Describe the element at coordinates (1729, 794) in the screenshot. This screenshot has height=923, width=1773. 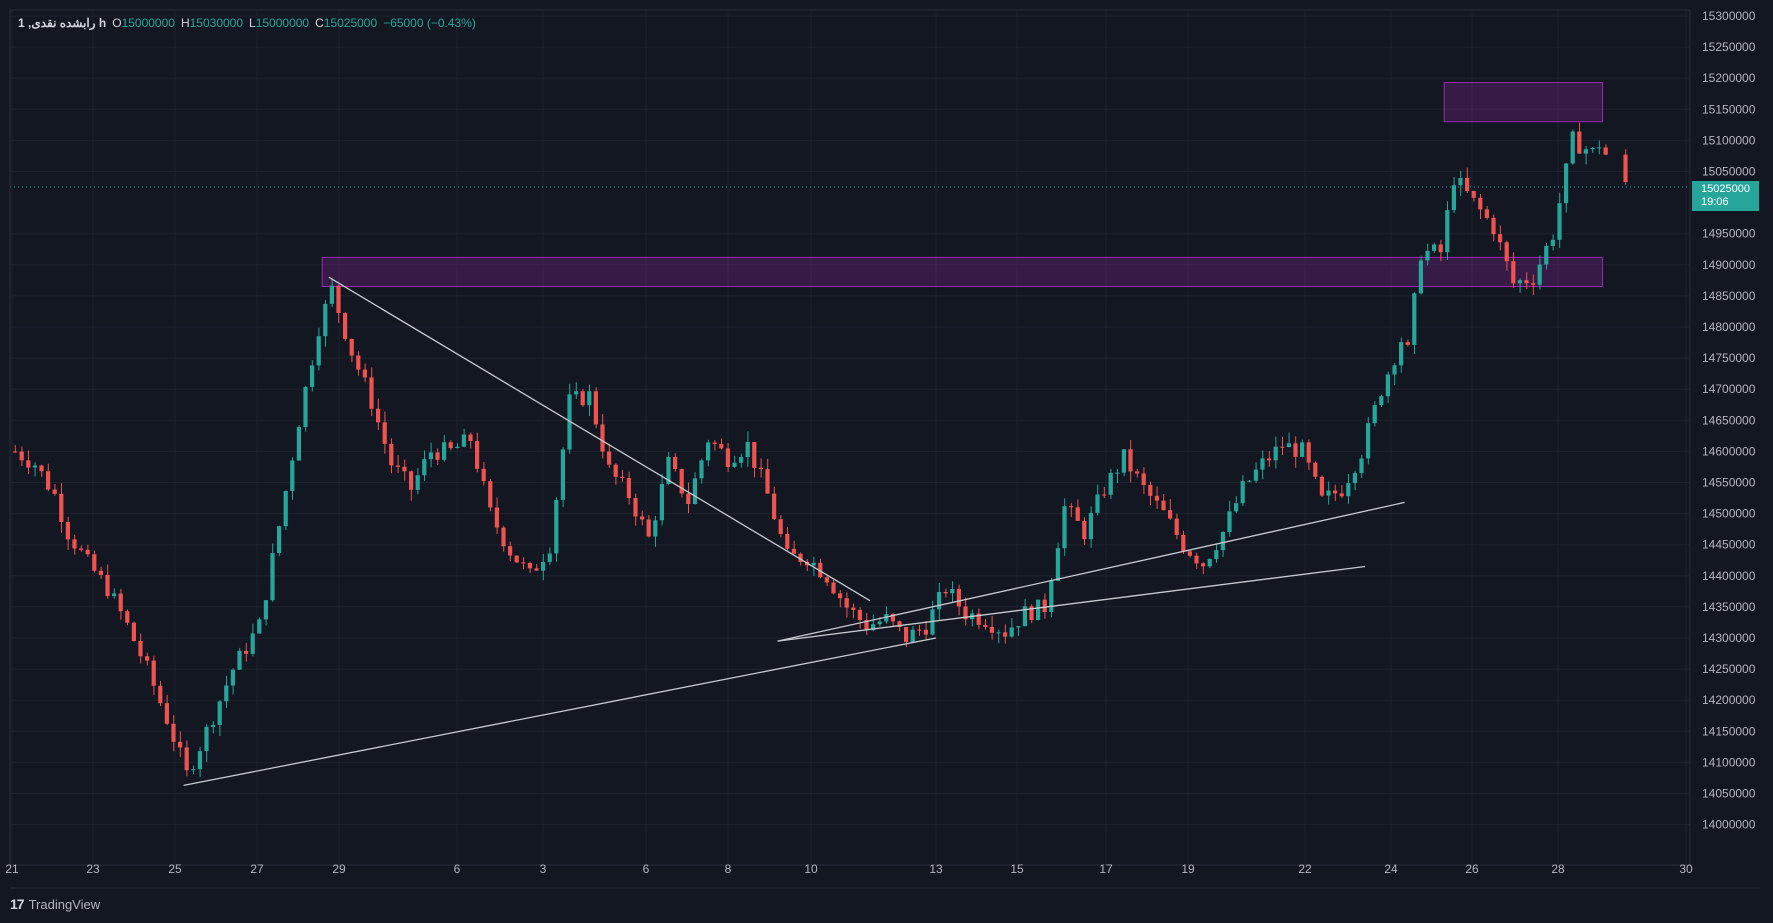
I see `y-tick-label: 14050000` at that location.